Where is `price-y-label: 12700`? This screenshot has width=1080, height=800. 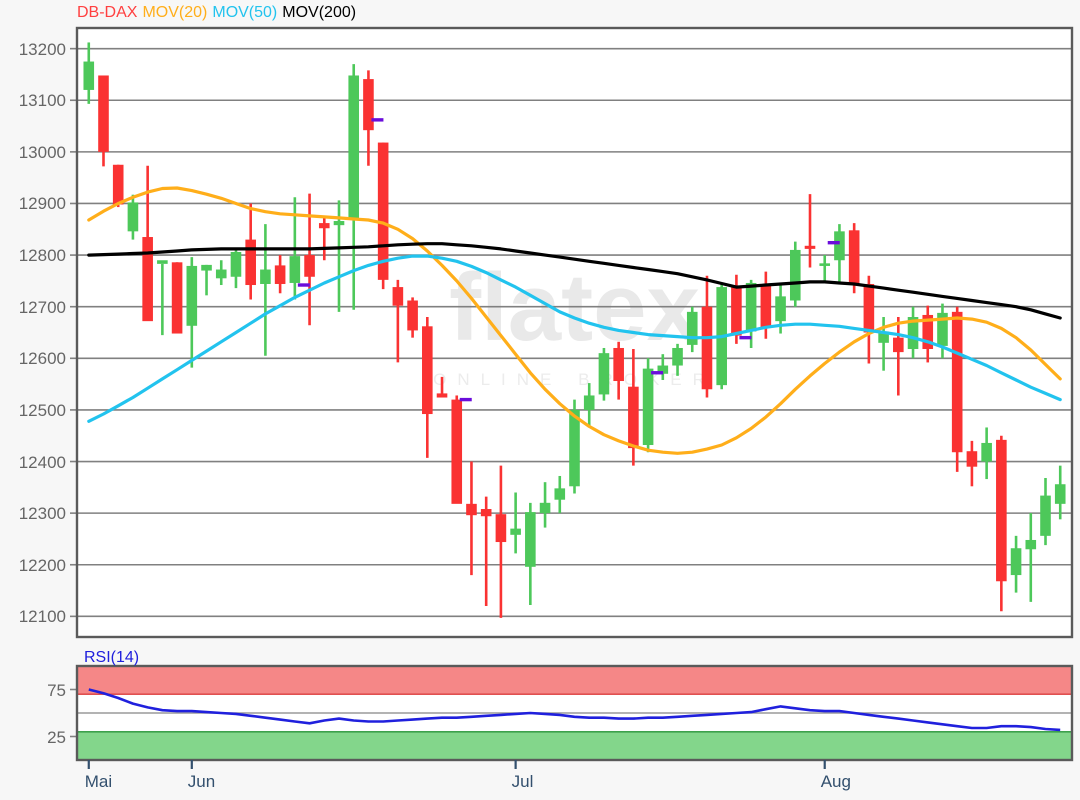 price-y-label: 12700 is located at coordinates (42, 307).